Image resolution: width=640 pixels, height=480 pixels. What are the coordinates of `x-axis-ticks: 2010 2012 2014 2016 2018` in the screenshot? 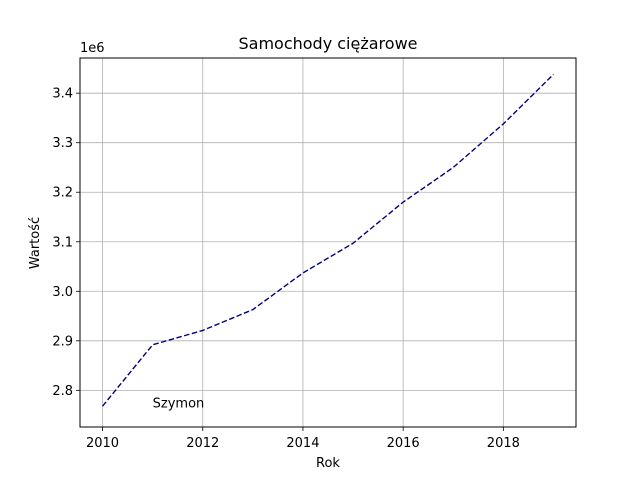 It's located at (303, 439).